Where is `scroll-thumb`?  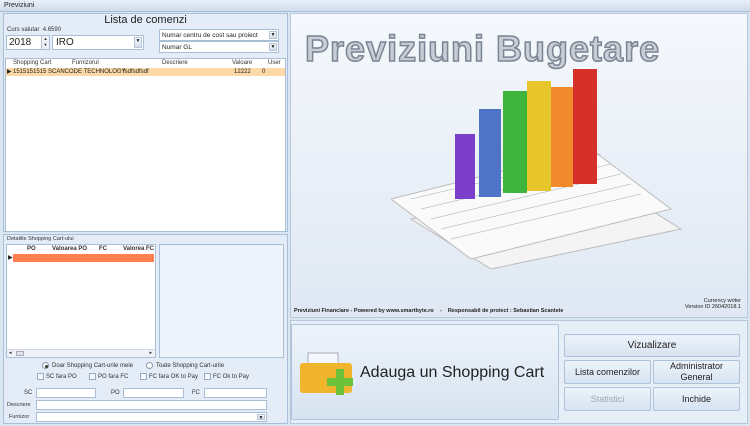
scroll-thumb is located at coordinates (20, 353).